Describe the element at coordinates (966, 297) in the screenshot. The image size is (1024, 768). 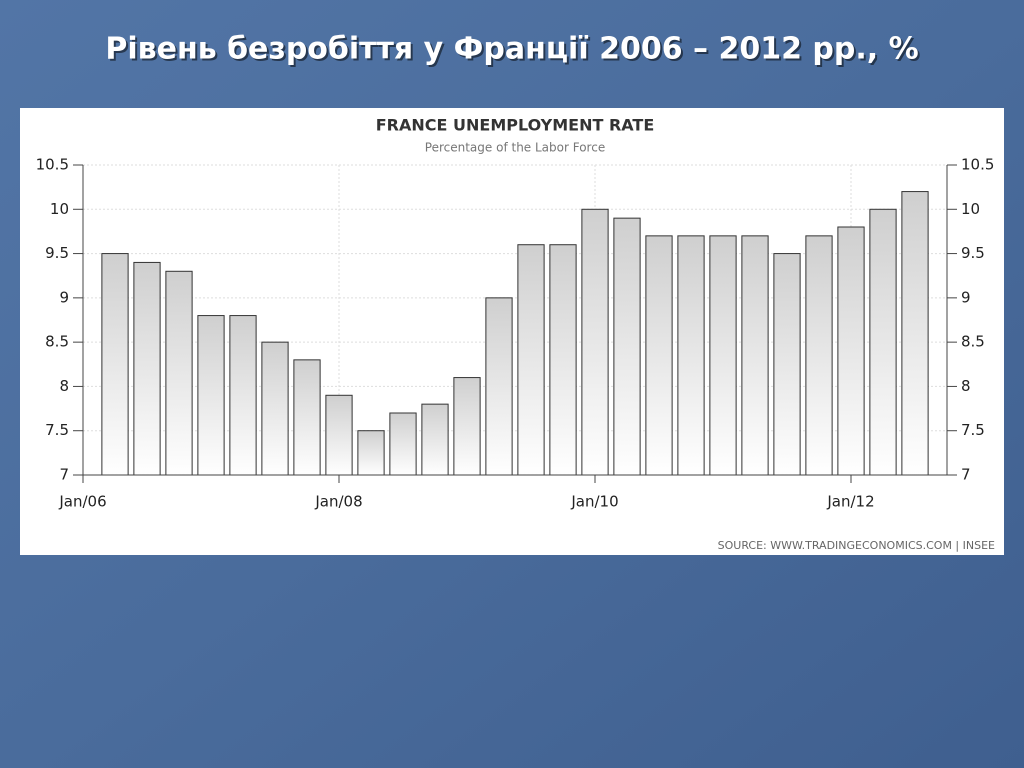
I see `y2-tick-label: 9` at that location.